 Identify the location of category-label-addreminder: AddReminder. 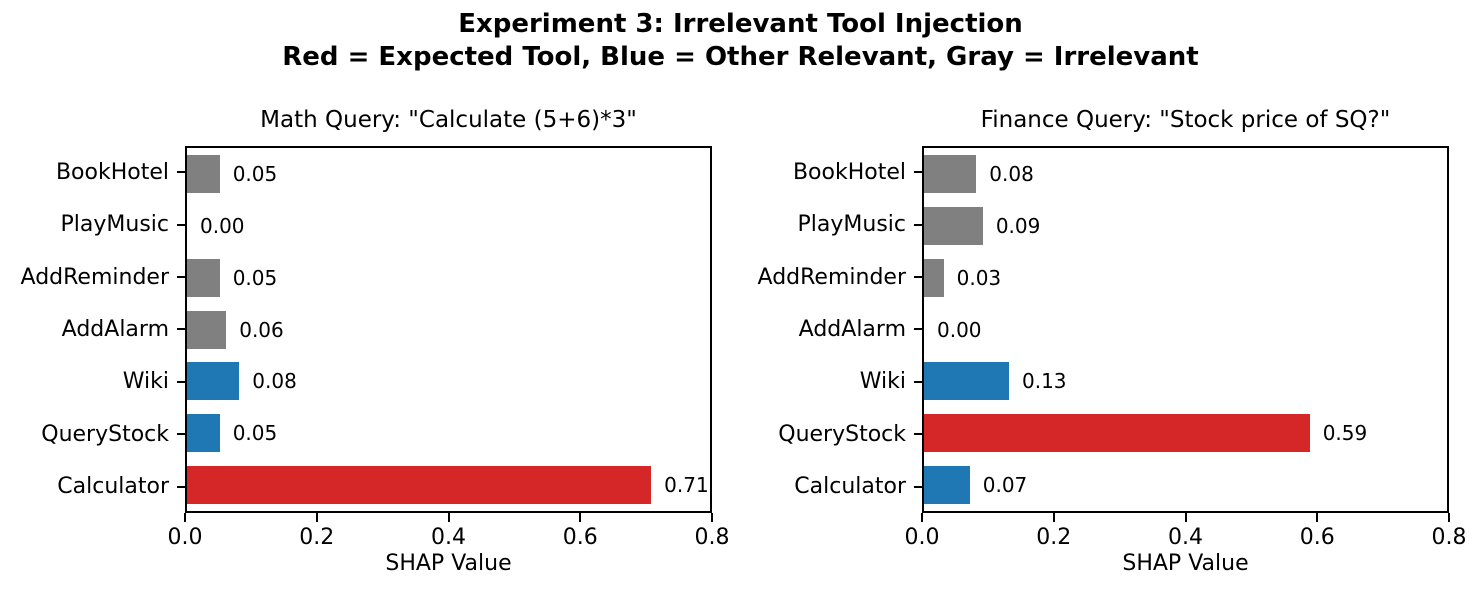
(822, 277).